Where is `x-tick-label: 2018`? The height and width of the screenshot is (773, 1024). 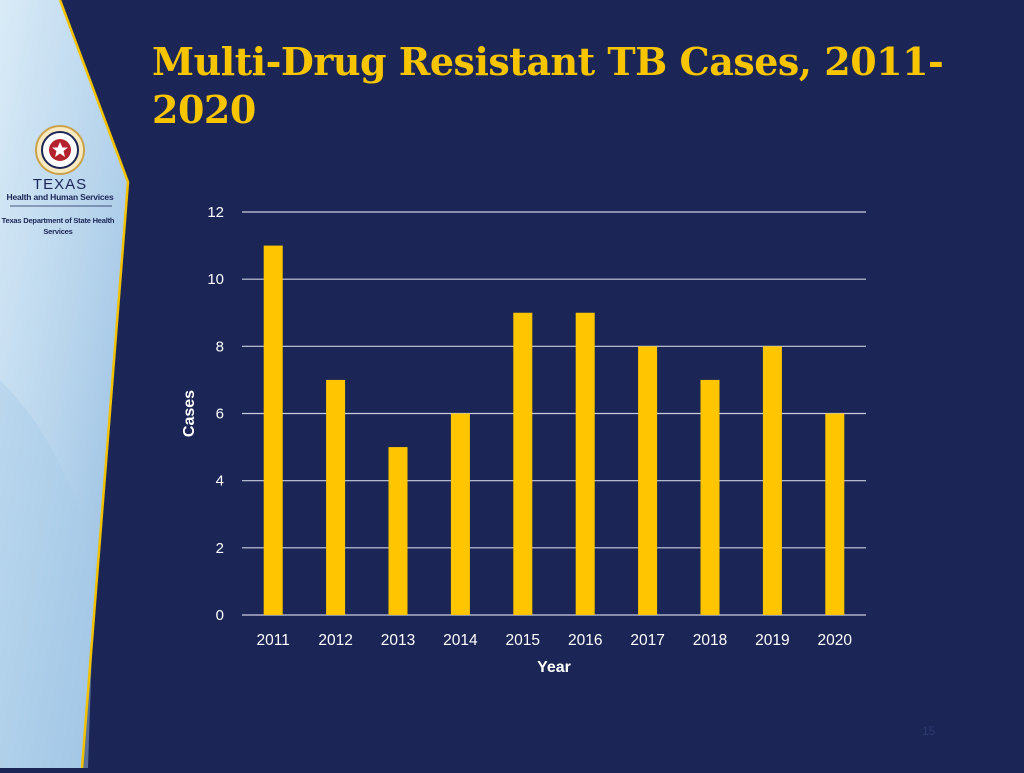 x-tick-label: 2018 is located at coordinates (710, 640).